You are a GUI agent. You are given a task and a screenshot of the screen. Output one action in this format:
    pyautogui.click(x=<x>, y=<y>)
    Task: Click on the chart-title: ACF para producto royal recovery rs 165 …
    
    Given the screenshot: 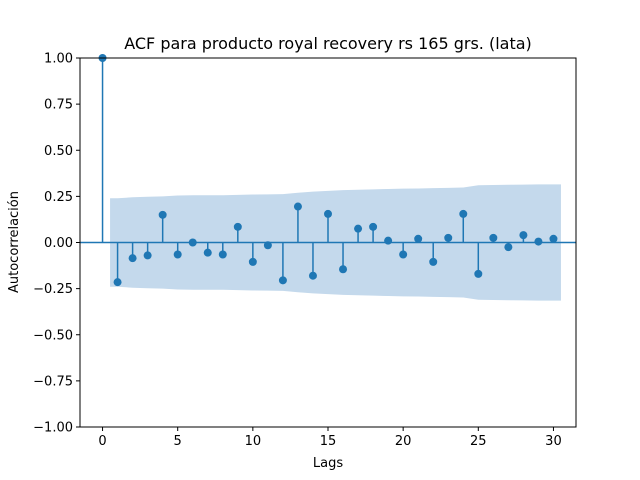 What is the action you would take?
    pyautogui.click(x=328, y=43)
    